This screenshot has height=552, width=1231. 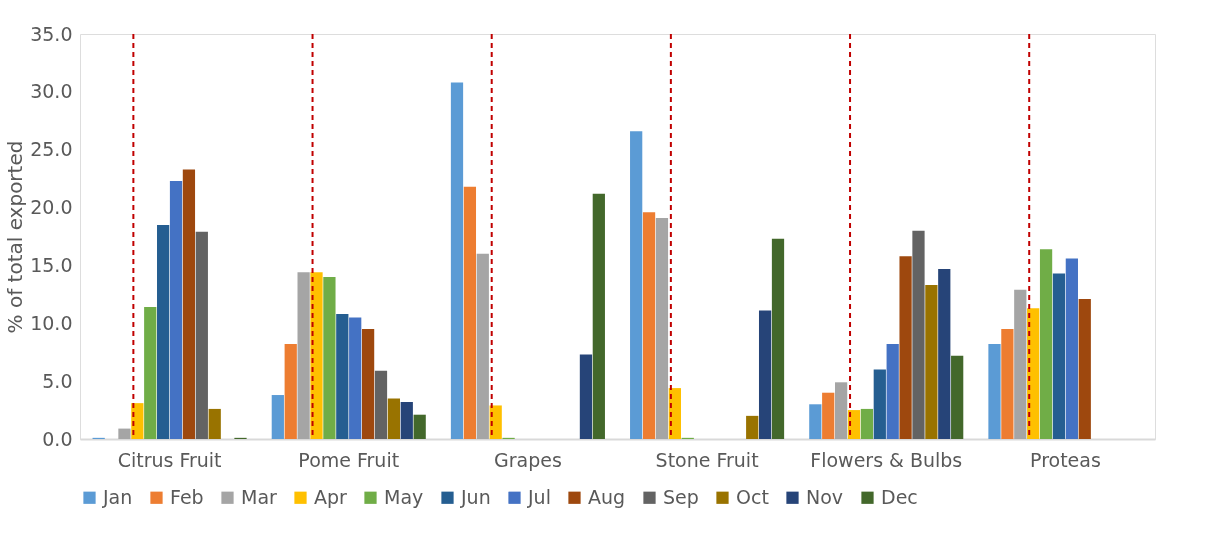 I want to click on legend-label: Aug, so click(x=607, y=496).